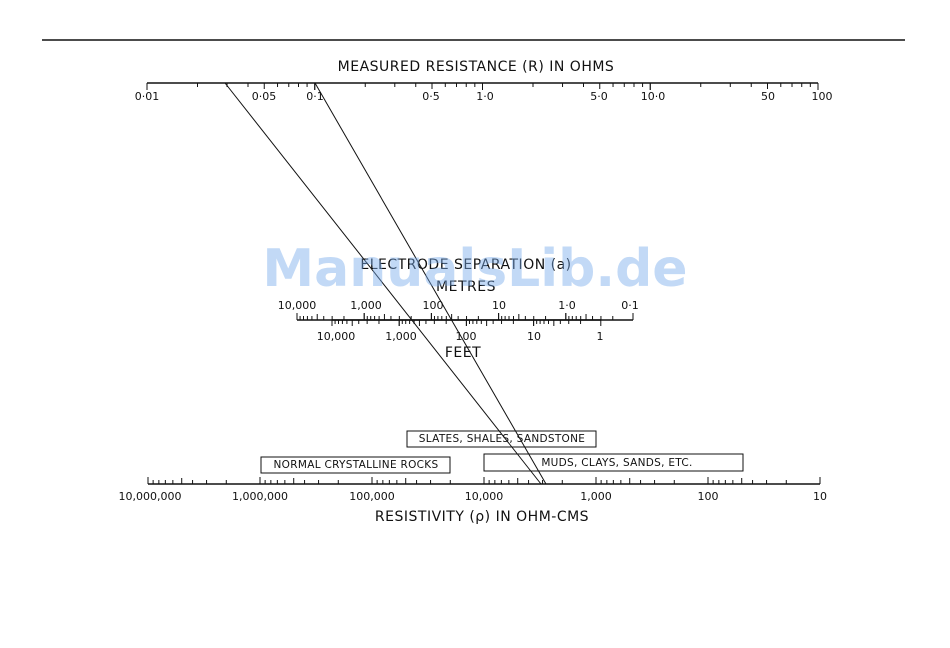 The width and height of the screenshot is (950, 648). What do you see at coordinates (653, 96) in the screenshot?
I see `resistance-label: 10·0` at bounding box center [653, 96].